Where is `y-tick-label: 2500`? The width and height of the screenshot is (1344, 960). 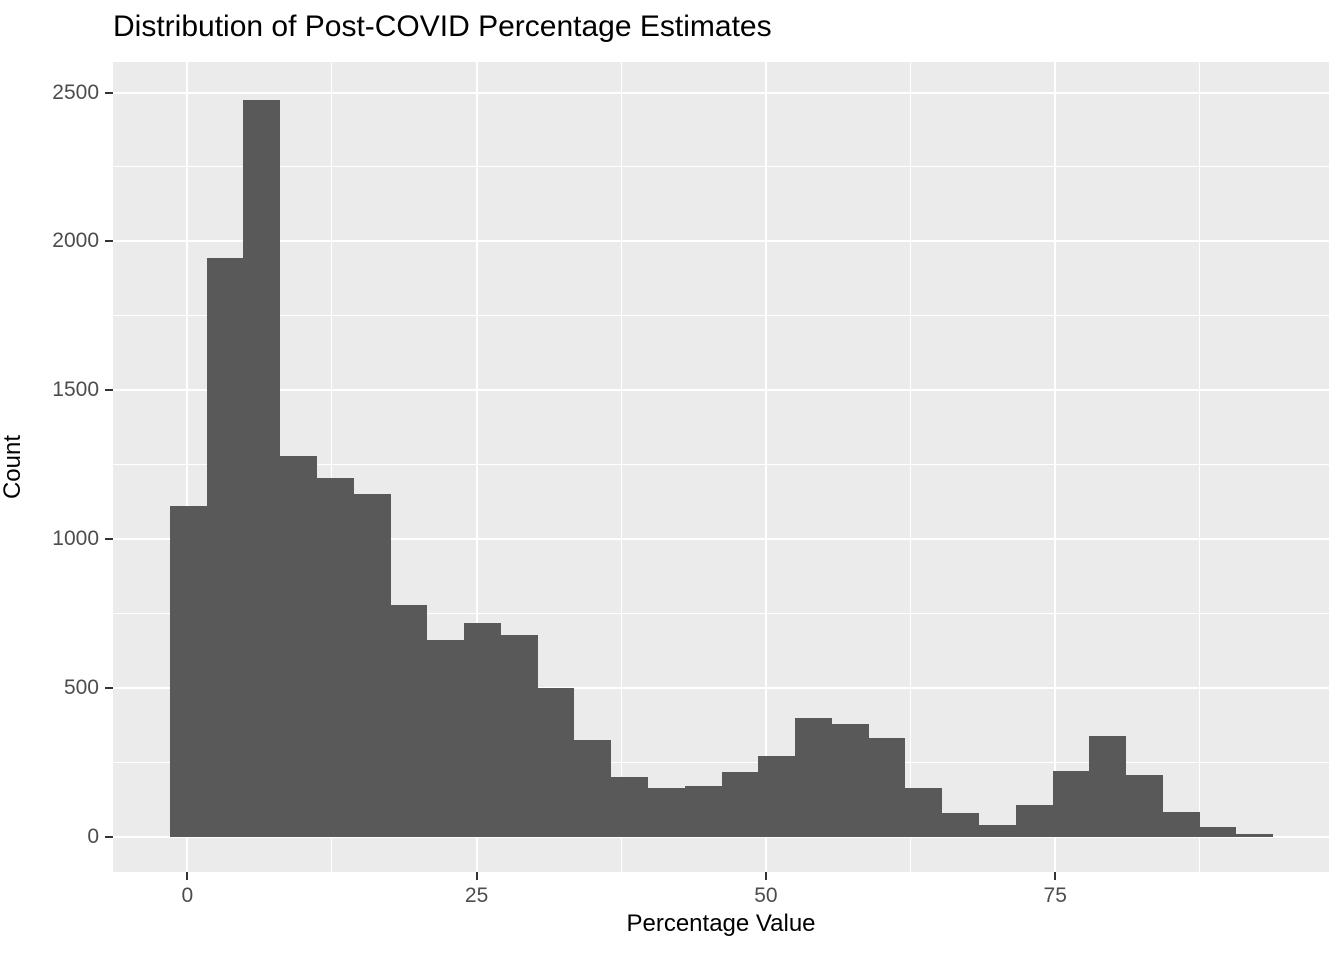
y-tick-label: 2500 is located at coordinates (75, 92).